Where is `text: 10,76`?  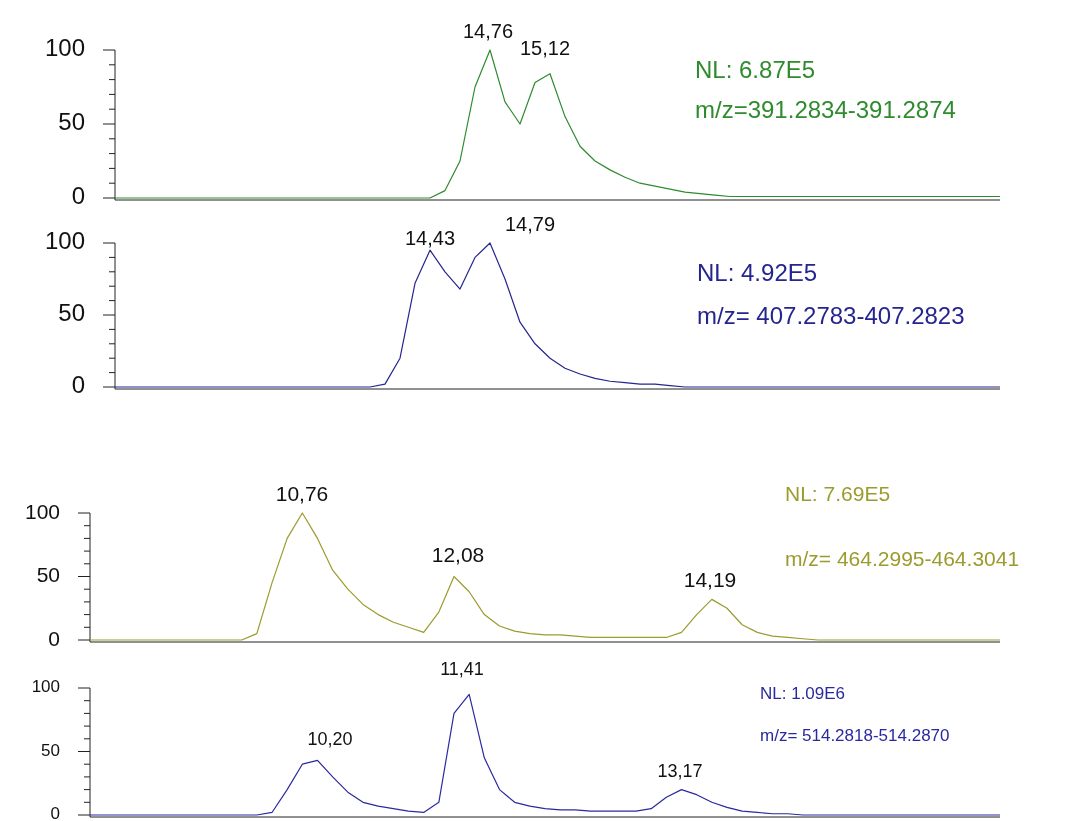
text: 10,76 is located at coordinates (302, 493).